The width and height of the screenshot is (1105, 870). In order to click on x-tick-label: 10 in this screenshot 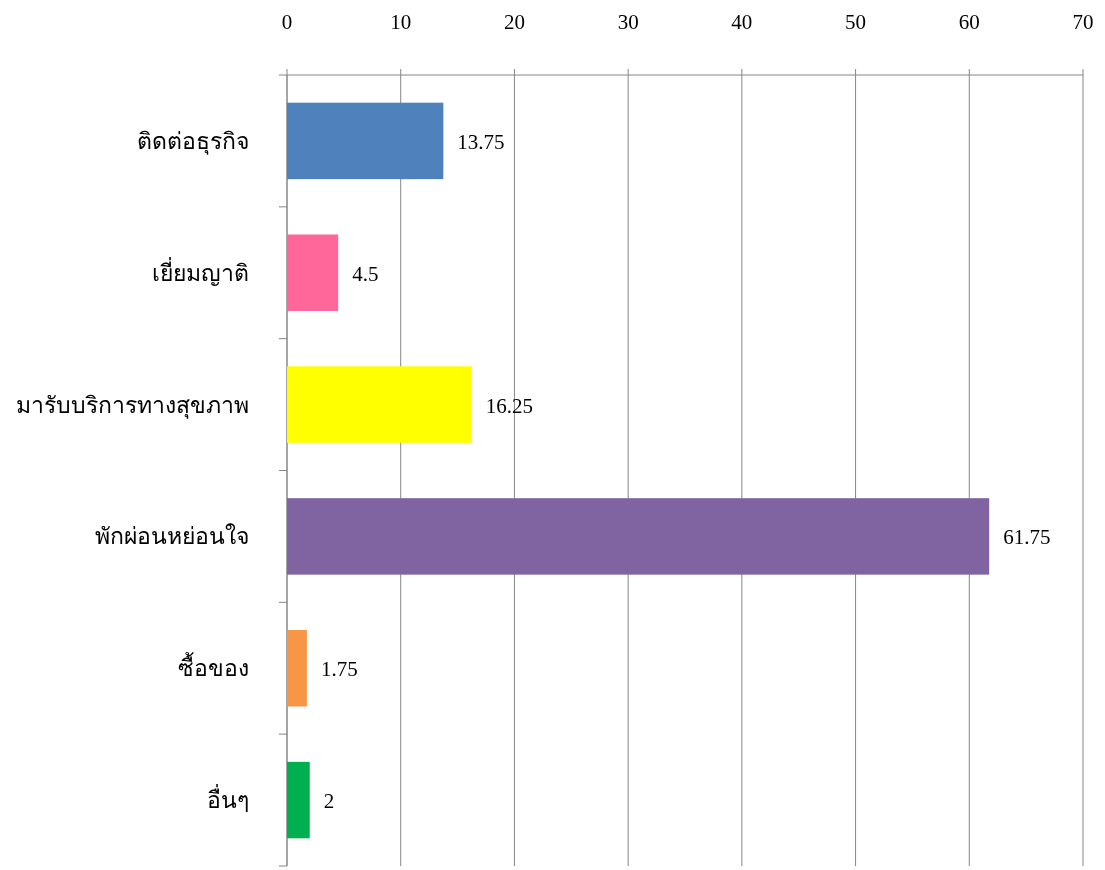, I will do `click(401, 22)`.